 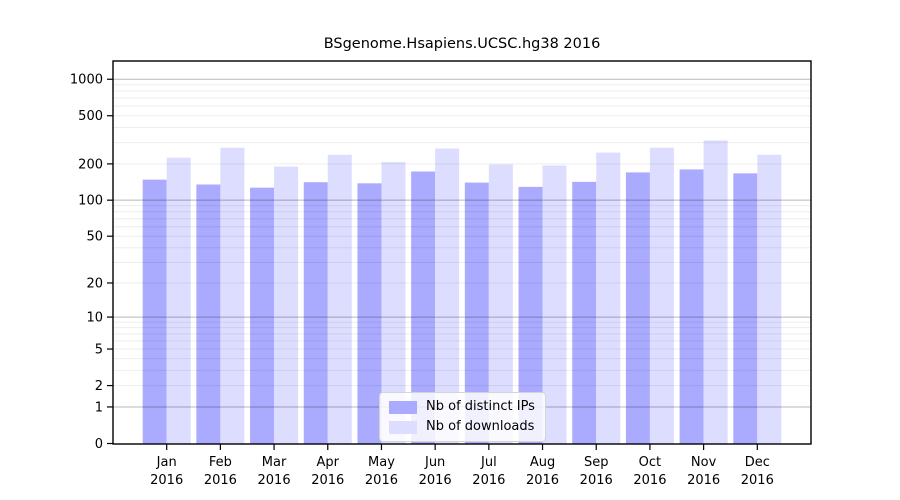 I want to click on bar-distinct-ips-feb, so click(x=208, y=314).